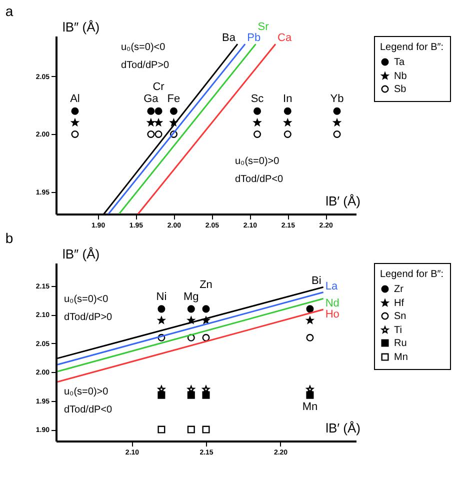 The image size is (474, 482). Describe the element at coordinates (399, 289) in the screenshot. I see `legend-label: Zr` at that location.